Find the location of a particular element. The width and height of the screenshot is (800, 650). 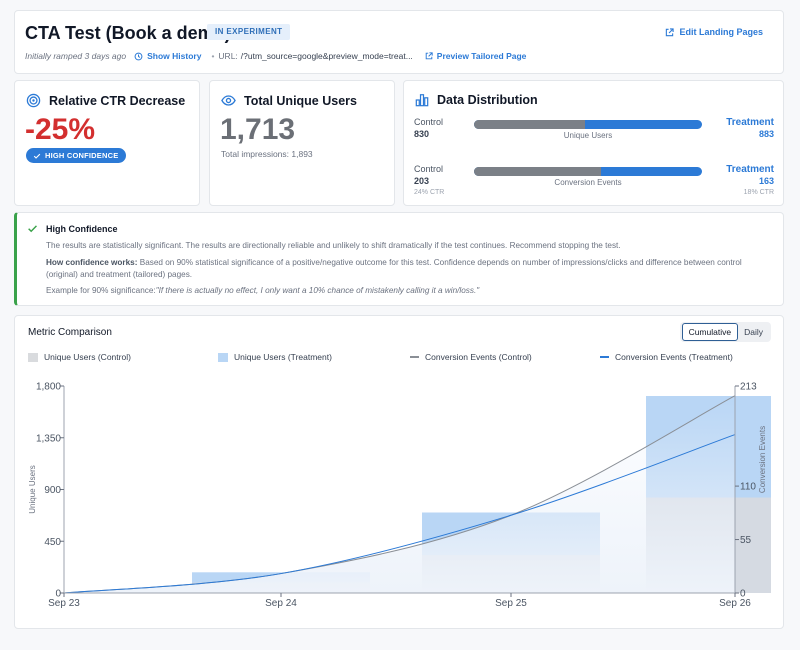

total-users-value: 1,713 is located at coordinates (258, 129).